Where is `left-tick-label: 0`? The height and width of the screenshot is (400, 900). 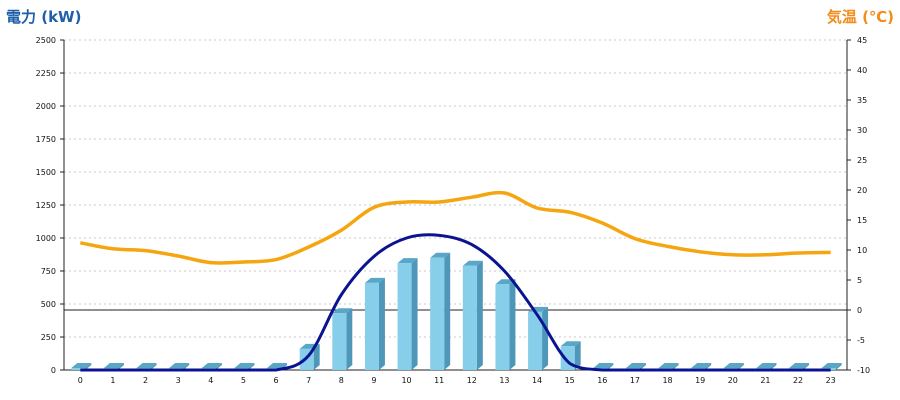
left-tick-label: 0 is located at coordinates (53, 370).